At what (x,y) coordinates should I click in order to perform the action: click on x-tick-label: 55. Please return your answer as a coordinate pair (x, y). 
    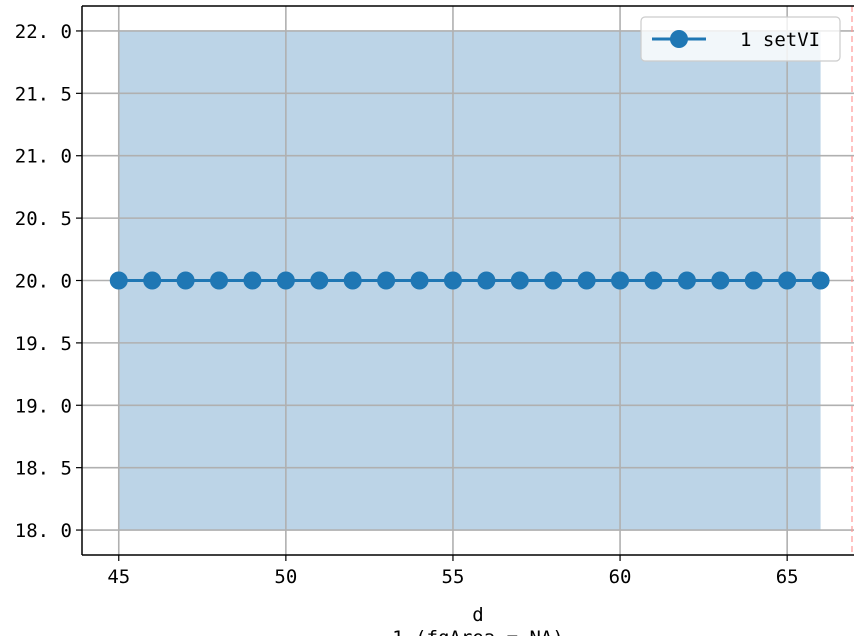
    Looking at the image, I should click on (453, 577).